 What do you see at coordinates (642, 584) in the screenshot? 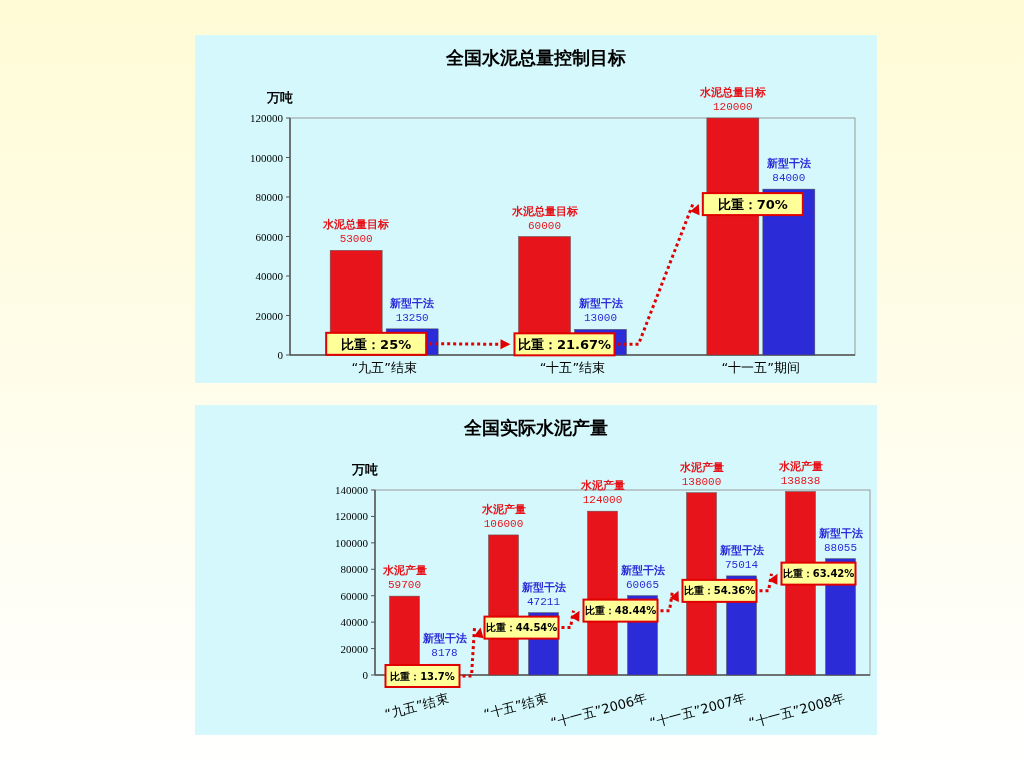
I see `data-label: 60065` at bounding box center [642, 584].